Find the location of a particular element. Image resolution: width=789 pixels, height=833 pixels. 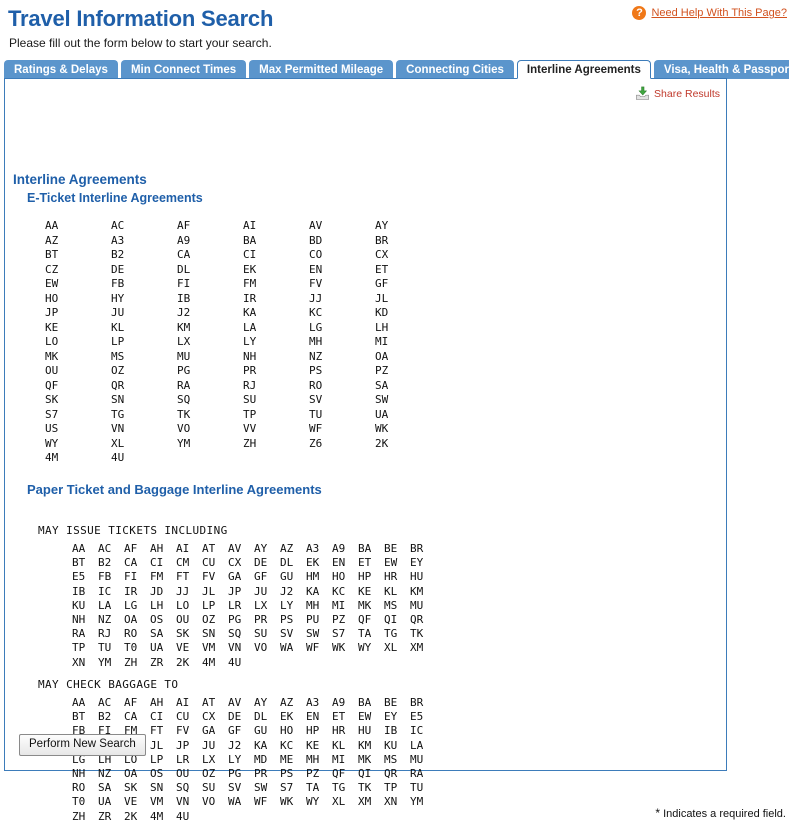

tab-interline-agreements: Interline Agreements is located at coordinates (583, 69).